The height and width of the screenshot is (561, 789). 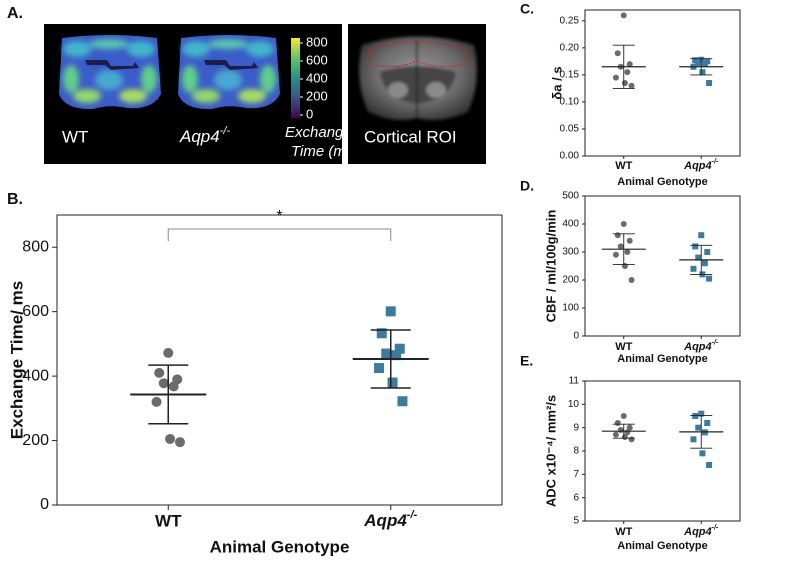 What do you see at coordinates (418, 54) in the screenshot?
I see `roi-outline` at bounding box center [418, 54].